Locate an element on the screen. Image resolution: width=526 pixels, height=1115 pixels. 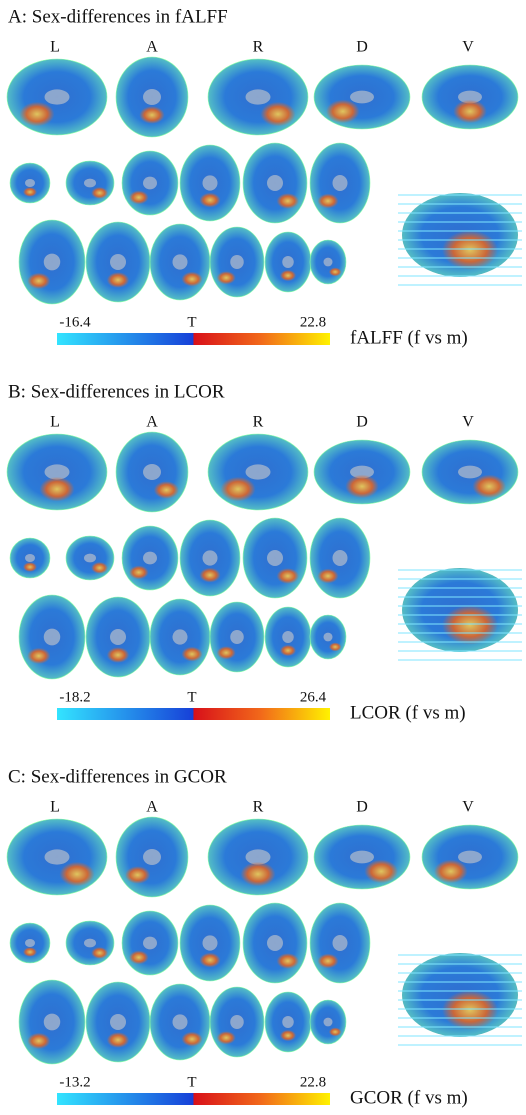
colorbar-max: 26.4 is located at coordinates (313, 697).